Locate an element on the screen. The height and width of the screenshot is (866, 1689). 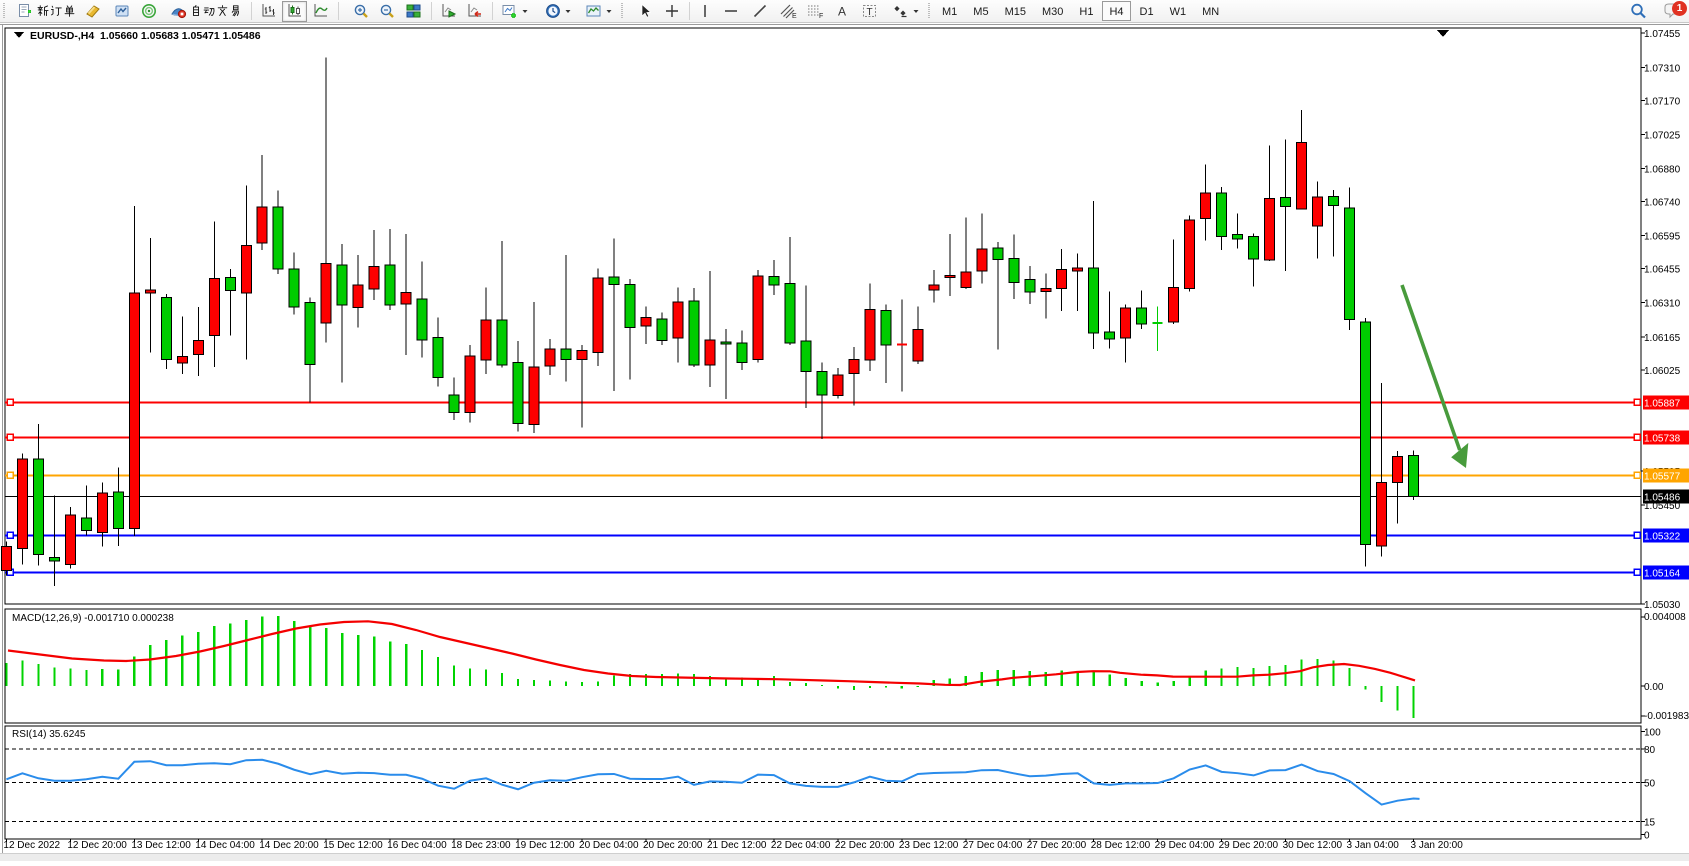
rsi-axis-label: 80 is located at coordinates (1650, 750).